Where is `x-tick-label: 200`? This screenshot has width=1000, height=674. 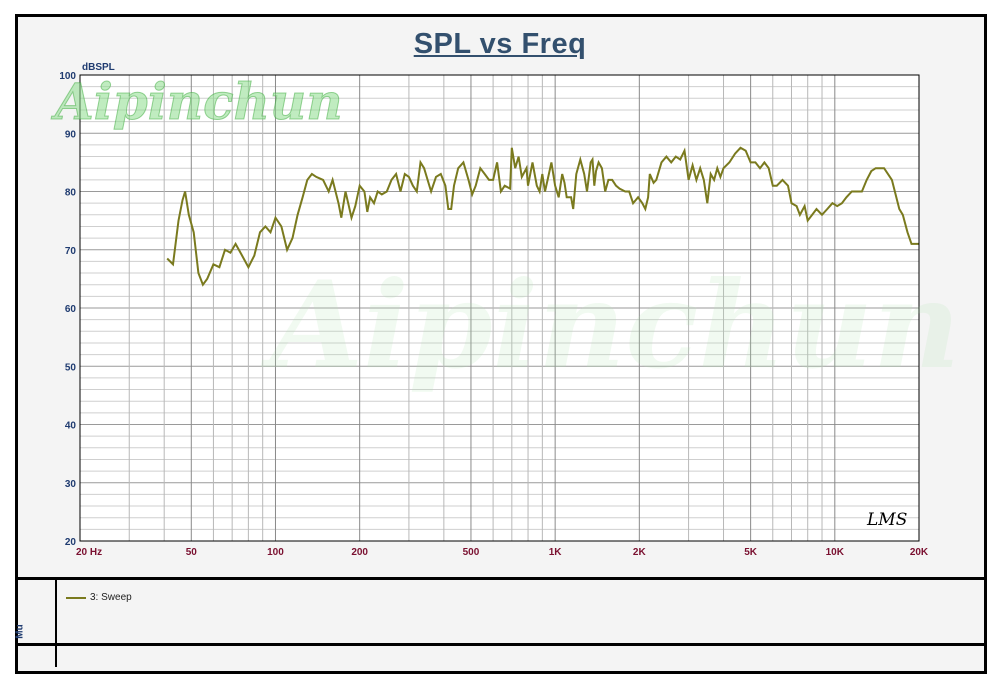
x-tick-label: 200 is located at coordinates (359, 552).